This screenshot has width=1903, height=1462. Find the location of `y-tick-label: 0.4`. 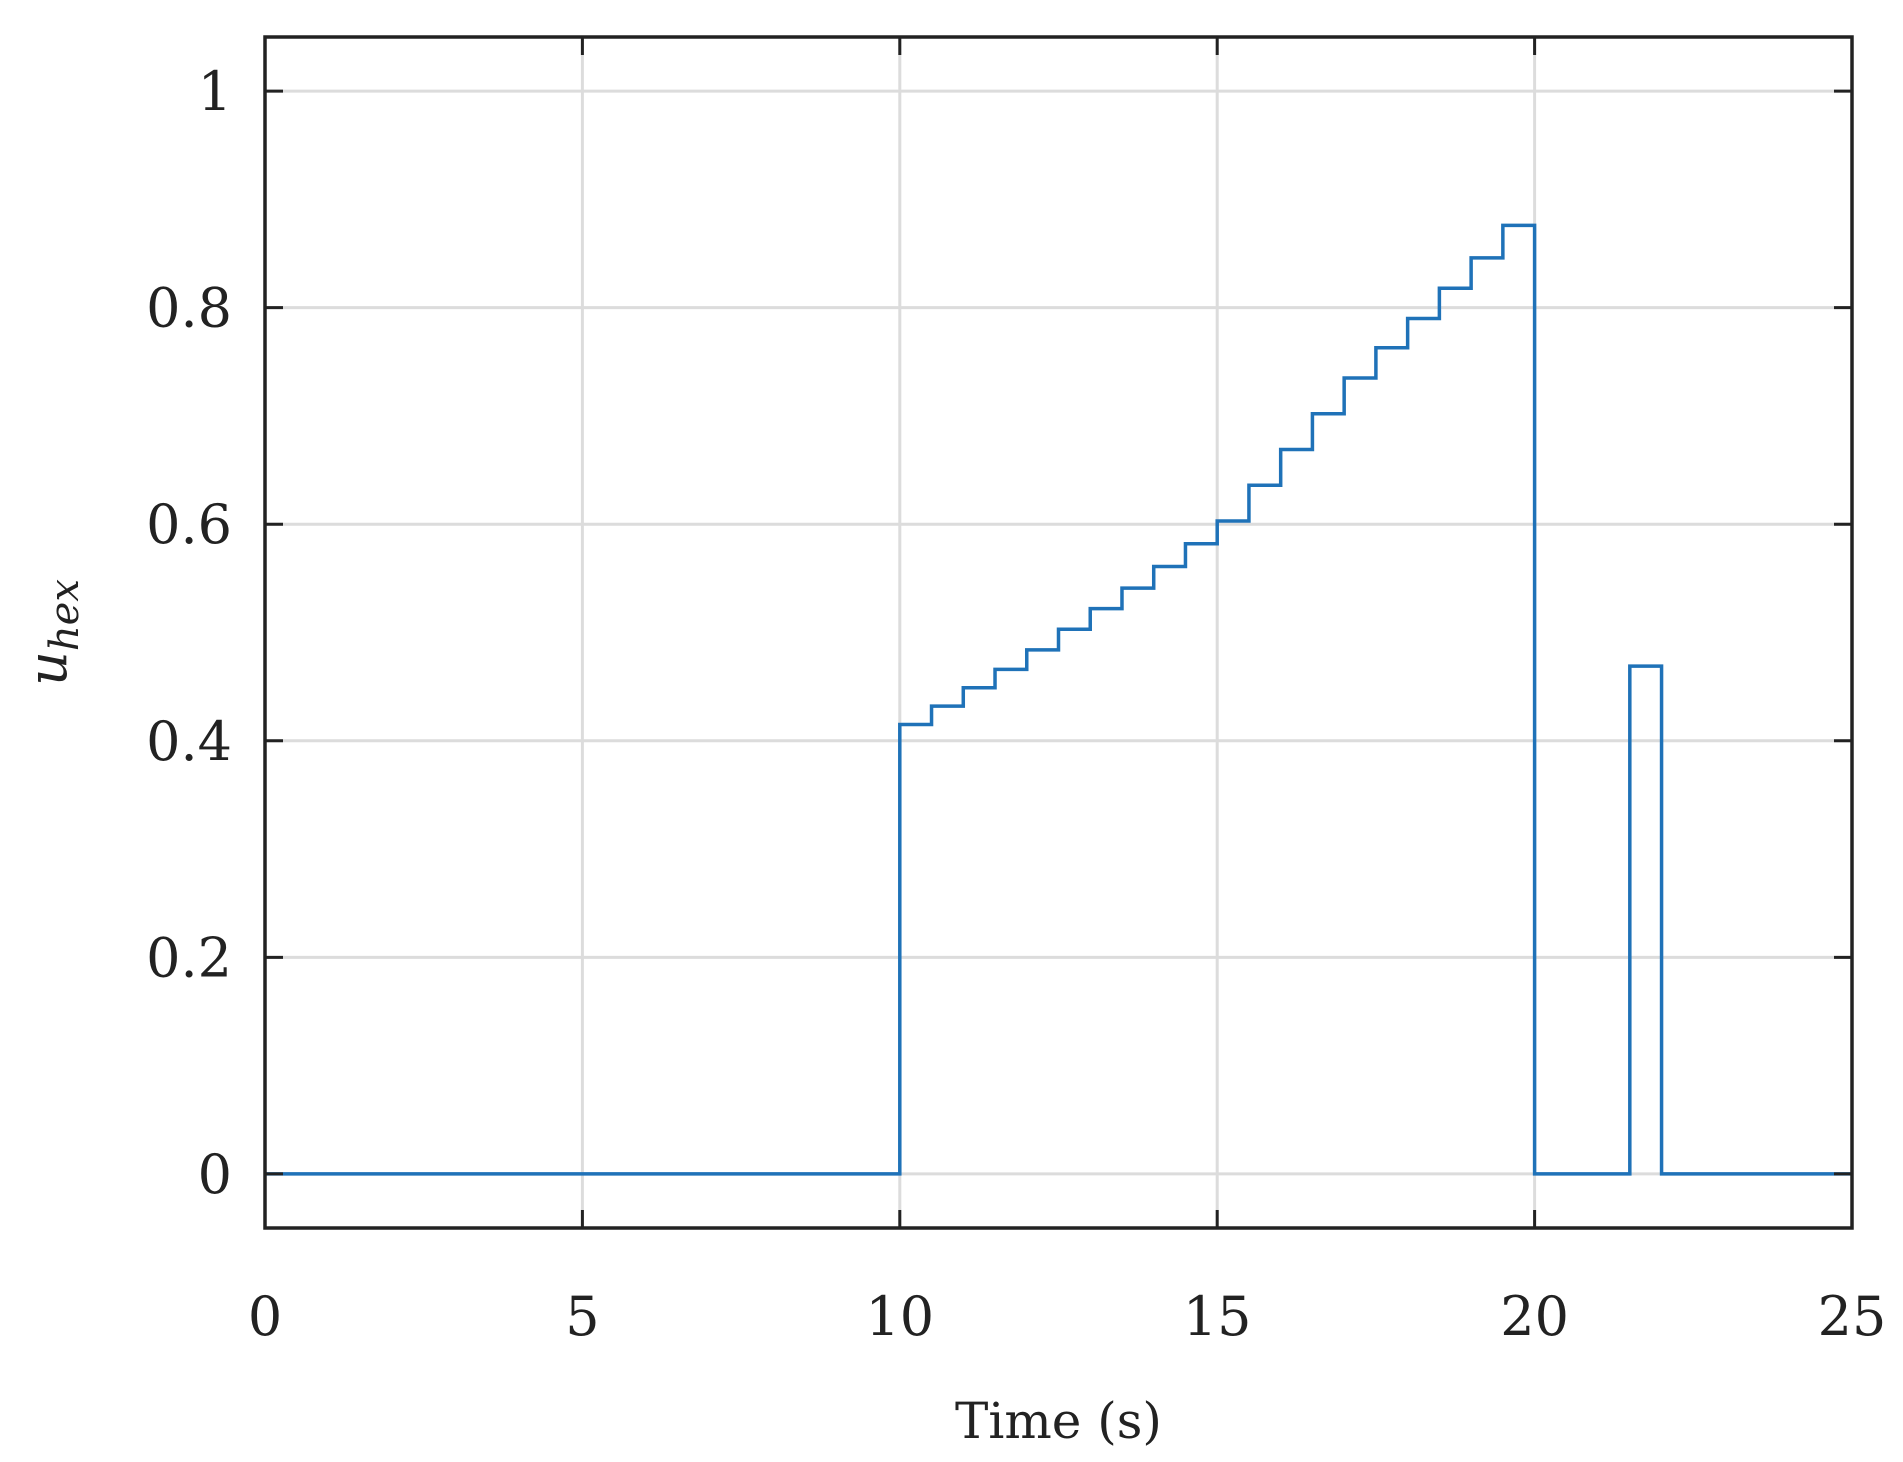

y-tick-label: 0.4 is located at coordinates (189, 741).